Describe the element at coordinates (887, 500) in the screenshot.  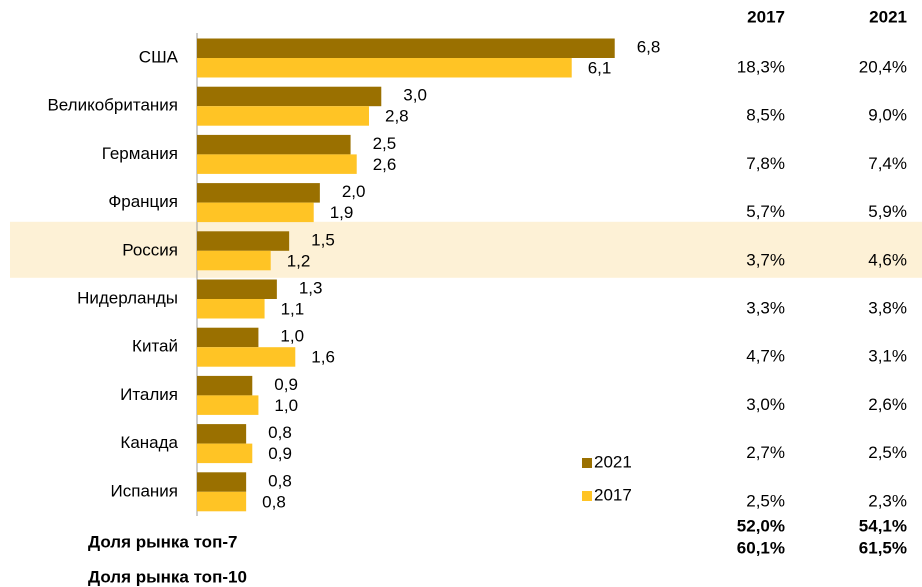
I see `share-cell: 2,3%` at that location.